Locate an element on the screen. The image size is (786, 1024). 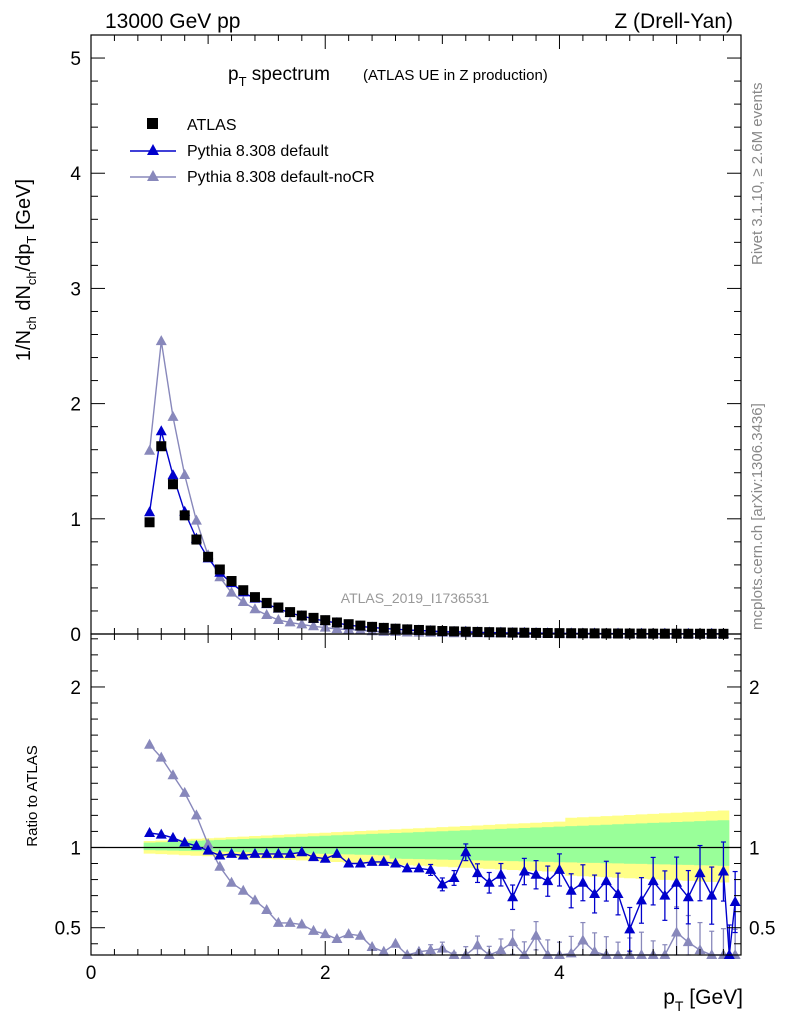
xlabel-unit: [GeV] is located at coordinates (713, 997).